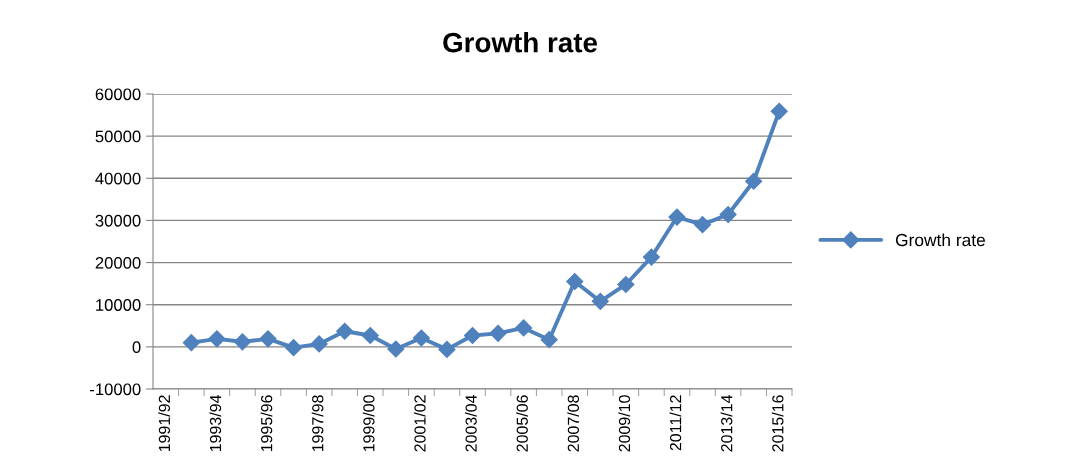 The height and width of the screenshot is (457, 1082). I want to click on x-tick-label: 2011/12, so click(675, 423).